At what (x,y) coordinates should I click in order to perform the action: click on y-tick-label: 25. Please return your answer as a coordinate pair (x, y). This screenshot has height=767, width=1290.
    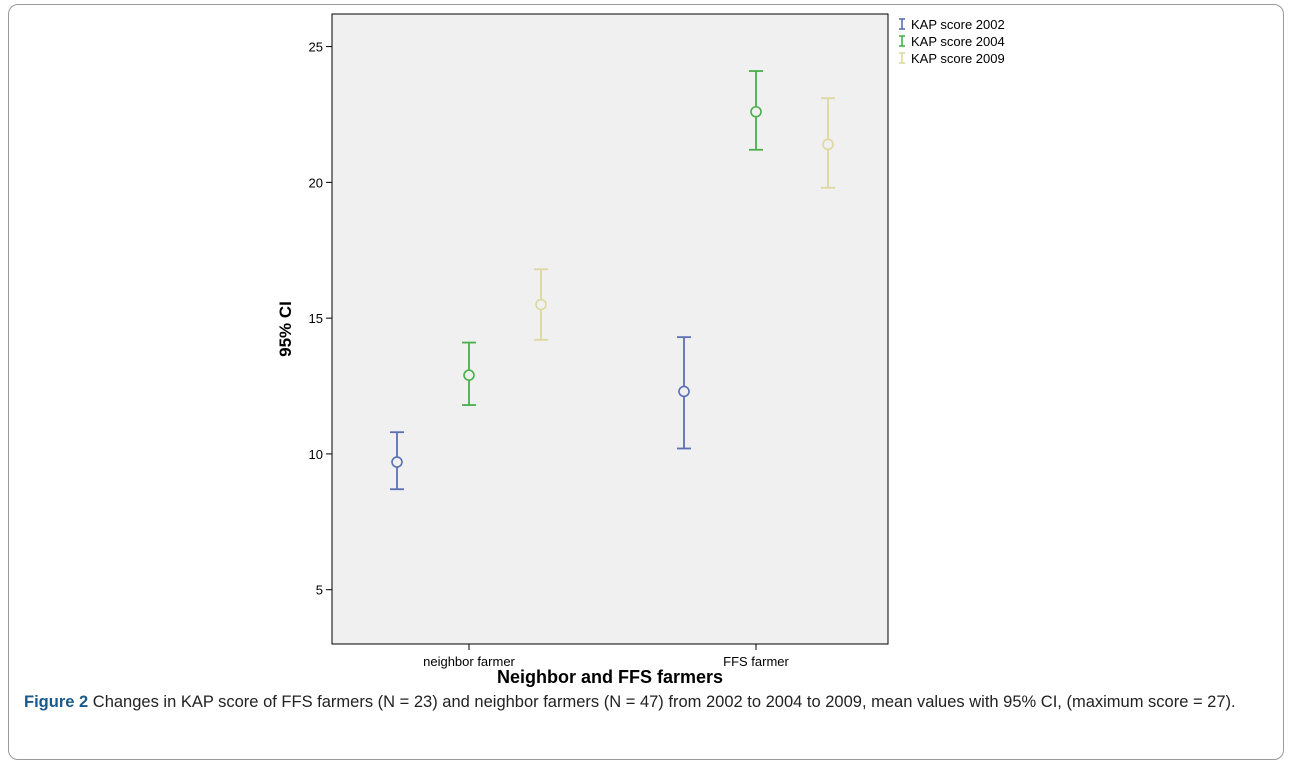
    Looking at the image, I should click on (316, 47).